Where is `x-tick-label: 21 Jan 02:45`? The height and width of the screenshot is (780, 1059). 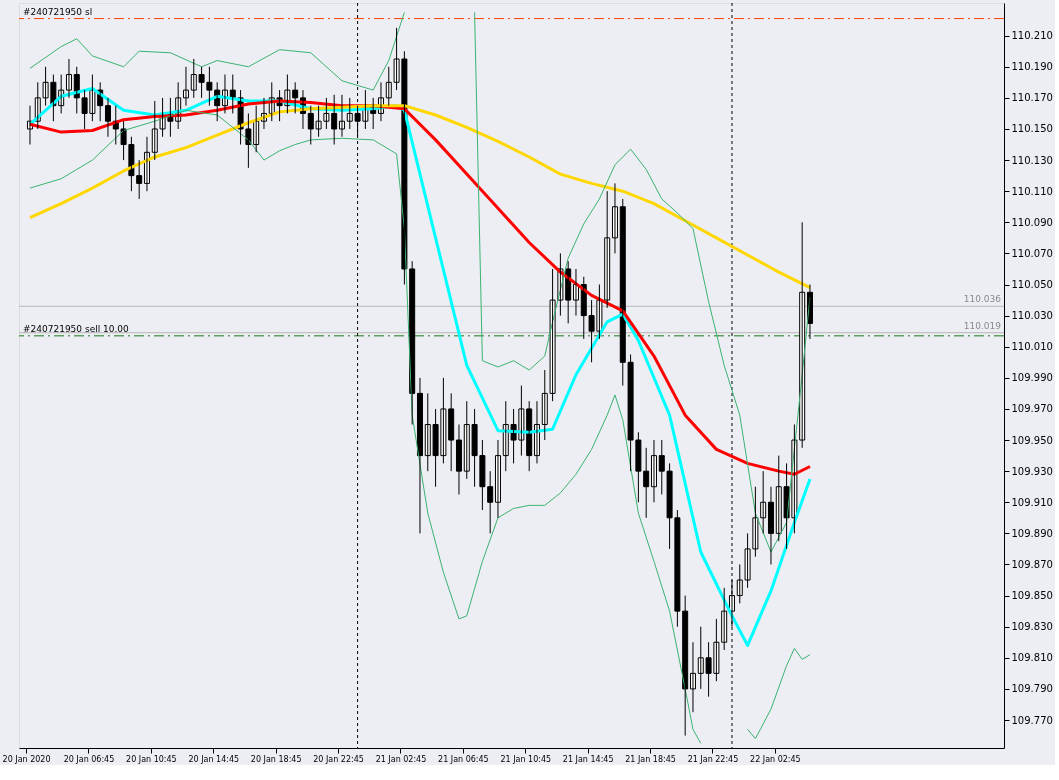
x-tick-label: 21 Jan 02:45 is located at coordinates (401, 759).